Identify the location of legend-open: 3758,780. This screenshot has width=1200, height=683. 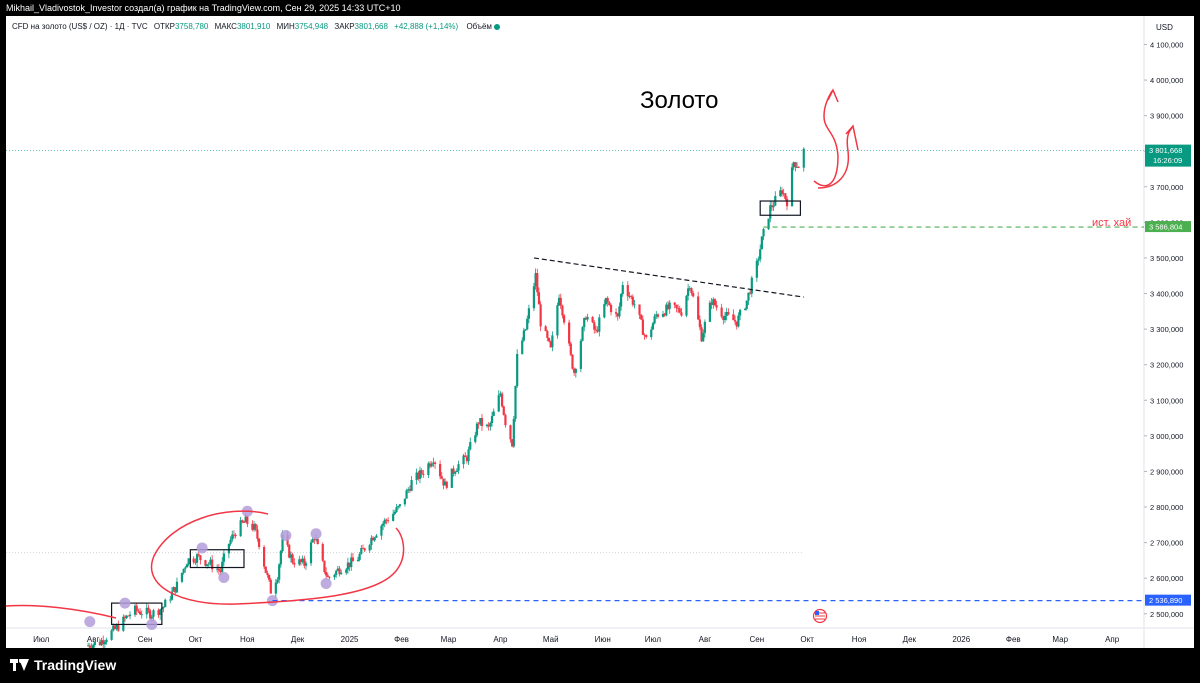
(191, 26).